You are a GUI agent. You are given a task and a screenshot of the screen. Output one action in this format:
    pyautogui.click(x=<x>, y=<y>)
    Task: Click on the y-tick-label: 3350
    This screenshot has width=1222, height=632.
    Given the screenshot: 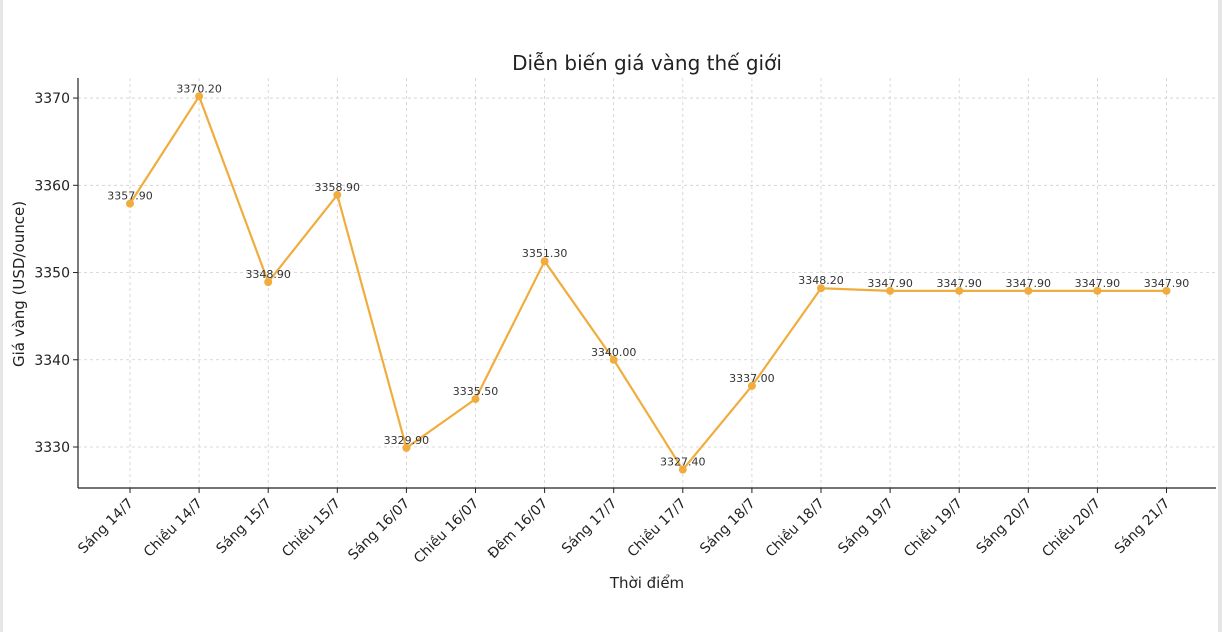 What is the action you would take?
    pyautogui.click(x=52, y=274)
    